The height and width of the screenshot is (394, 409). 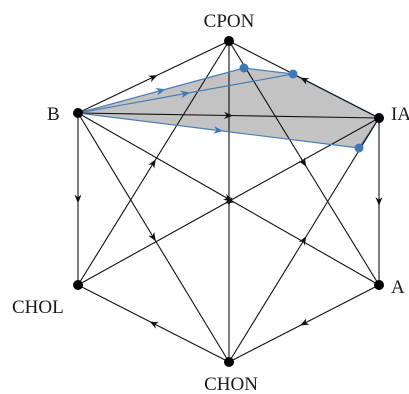 I want to click on highlight-edge-layer, so click(x=218, y=108).